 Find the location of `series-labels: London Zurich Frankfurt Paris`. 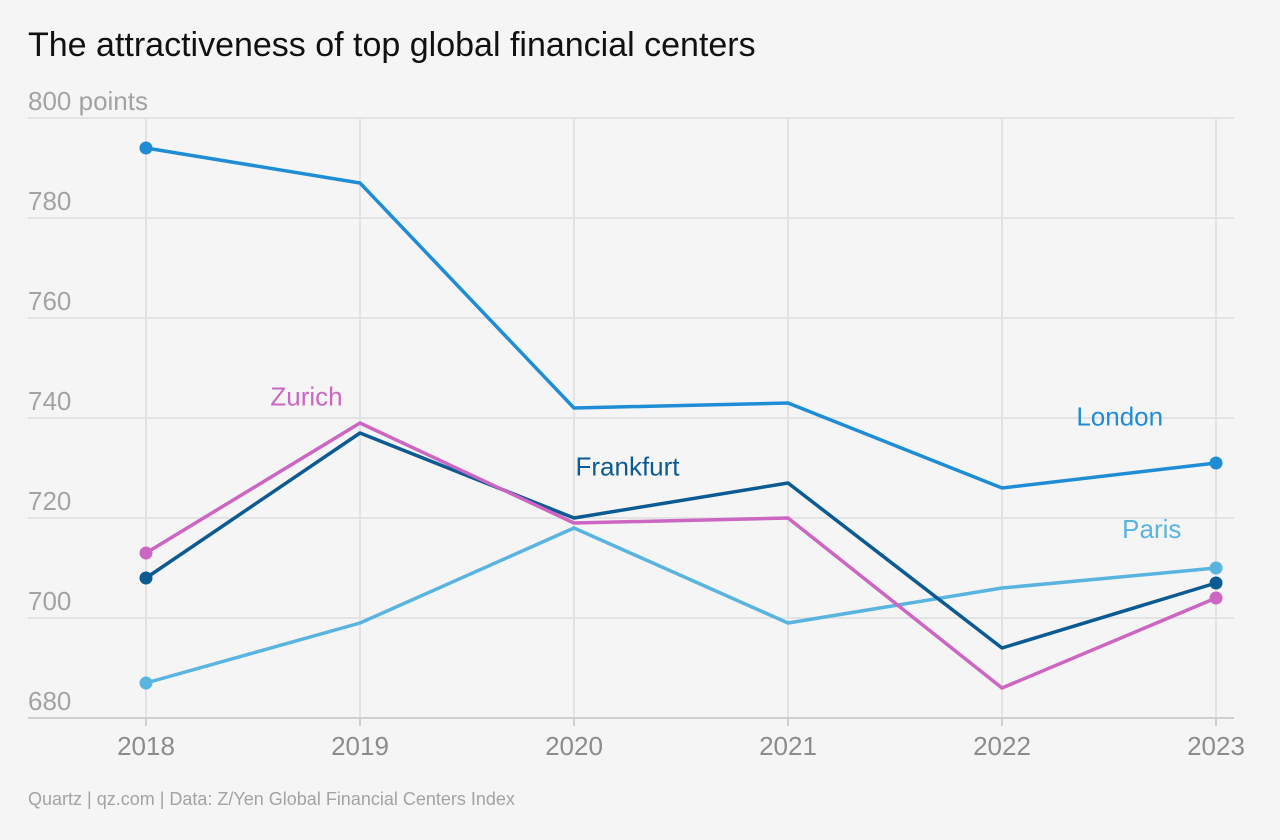

series-labels: London Zurich Frankfurt Paris is located at coordinates (725, 463).